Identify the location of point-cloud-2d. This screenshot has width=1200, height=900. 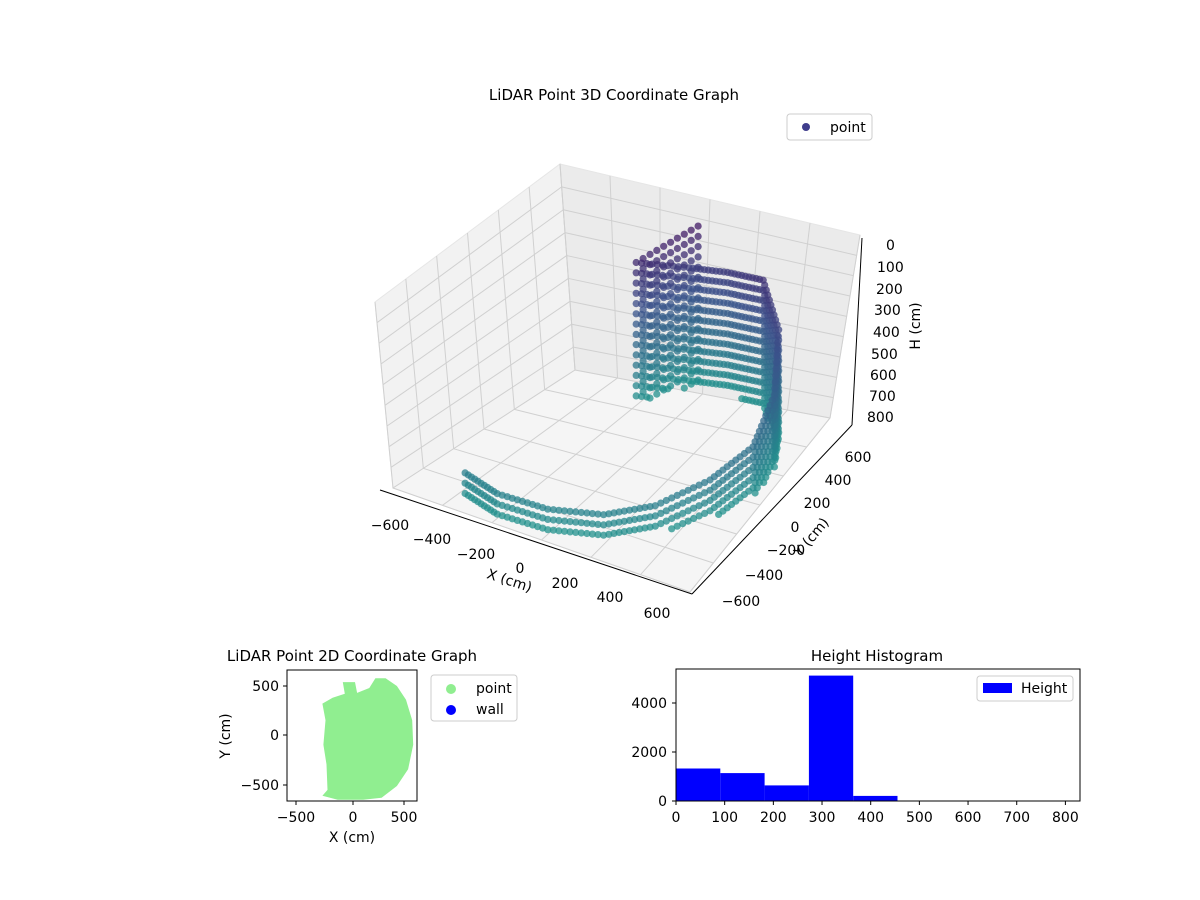
(368, 739).